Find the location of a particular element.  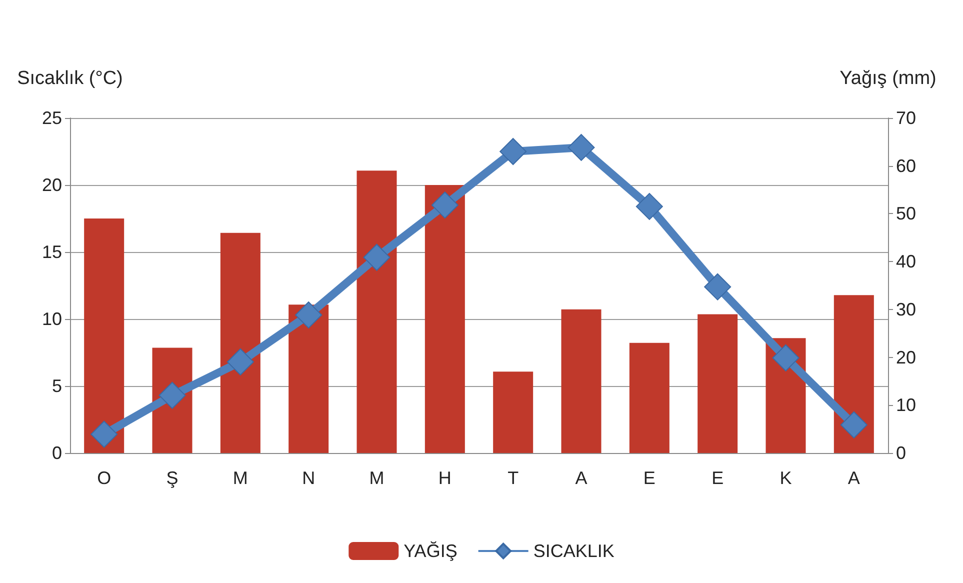

x-tick-label: K is located at coordinates (786, 478).